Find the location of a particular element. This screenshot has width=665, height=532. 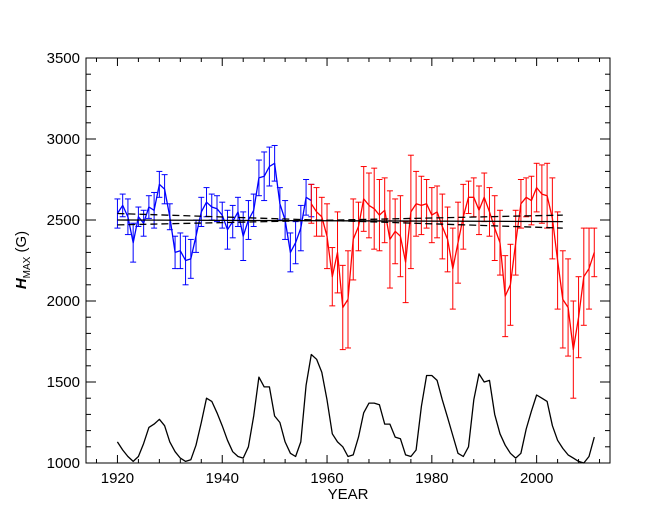

x-axis-label: YEAR is located at coordinates (348, 494).